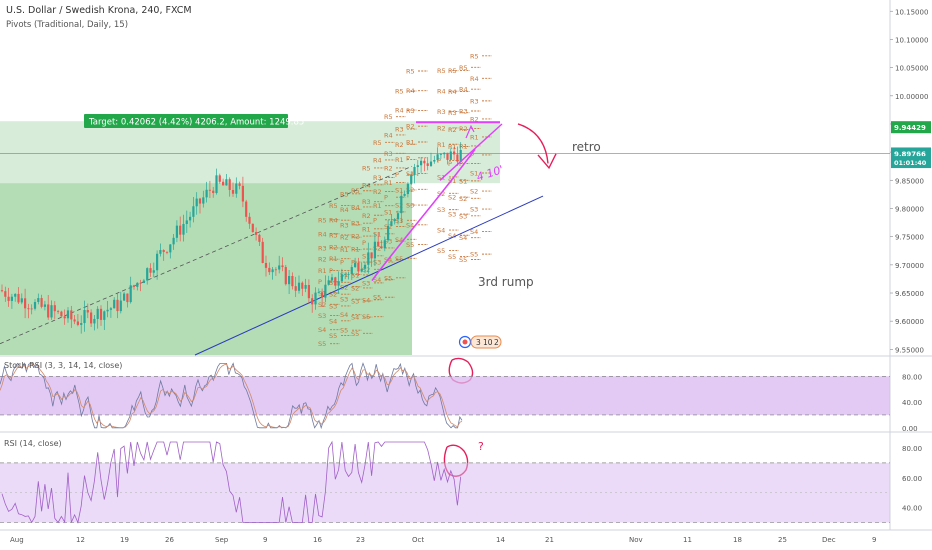  What do you see at coordinates (465, 342) in the screenshot?
I see `event-badge-flag-dot-icon` at bounding box center [465, 342].